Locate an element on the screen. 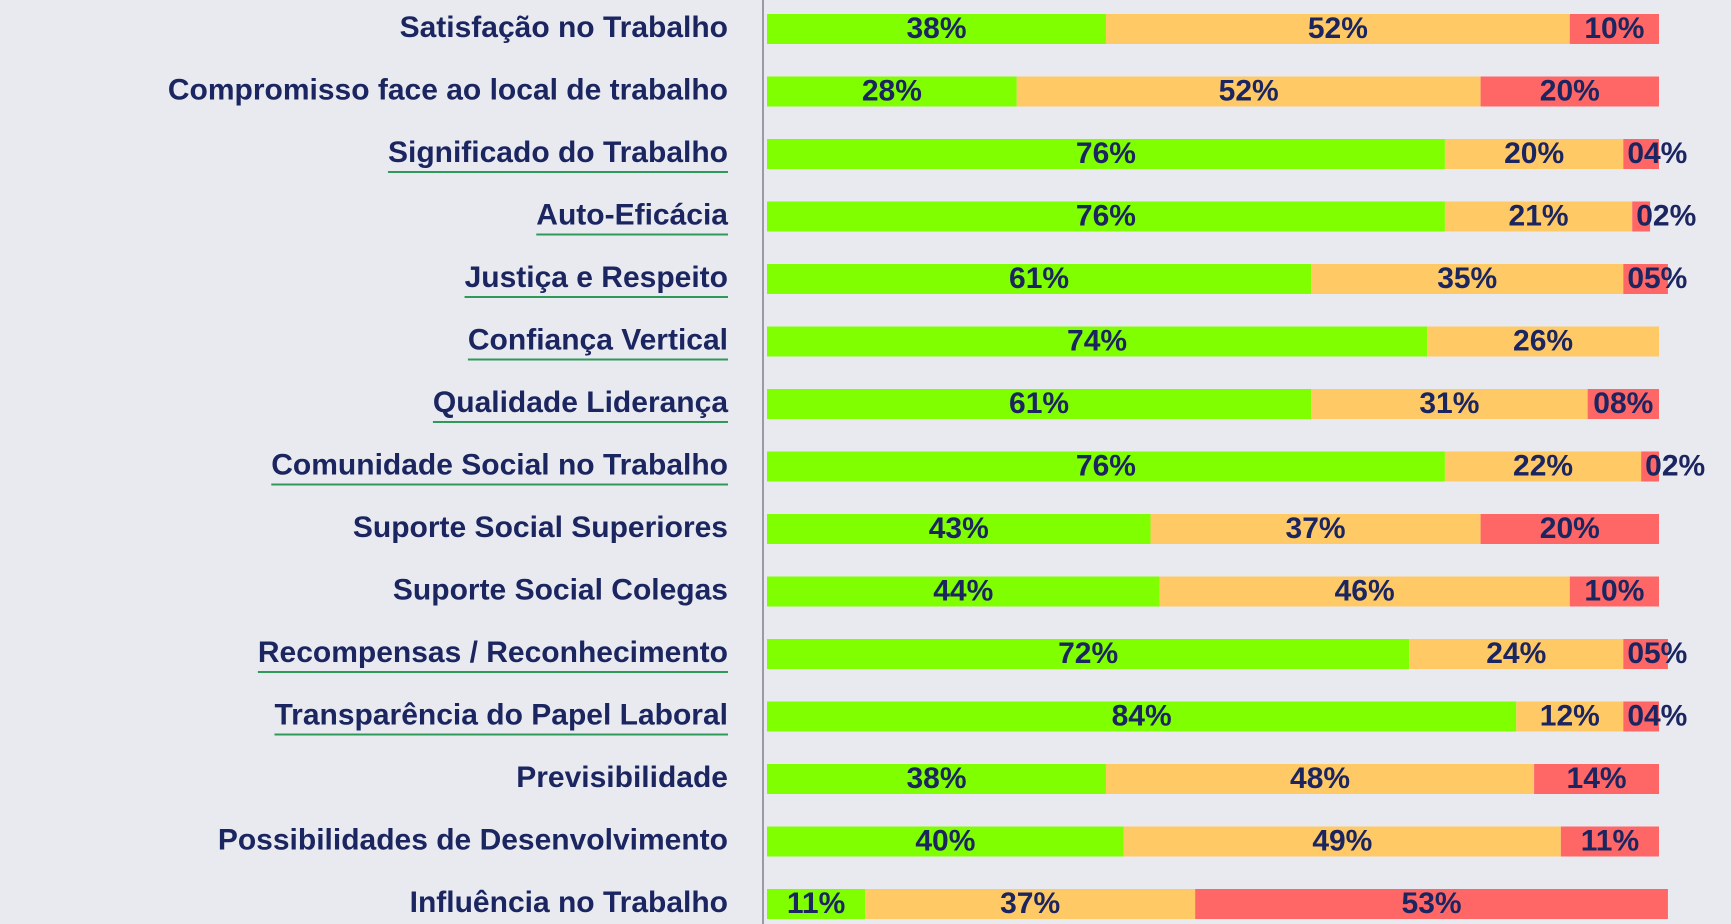 The width and height of the screenshot is (1731, 924). data-label: 46% is located at coordinates (1365, 590).